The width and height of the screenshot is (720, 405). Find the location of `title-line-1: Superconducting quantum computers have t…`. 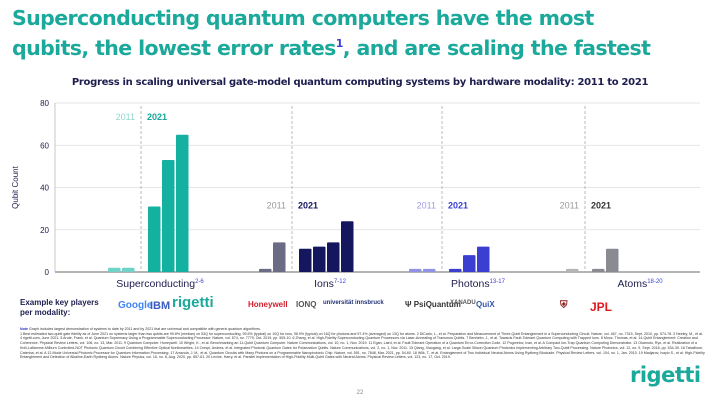

title-line-1: Superconducting quantum computers have t… is located at coordinates (303, 18).